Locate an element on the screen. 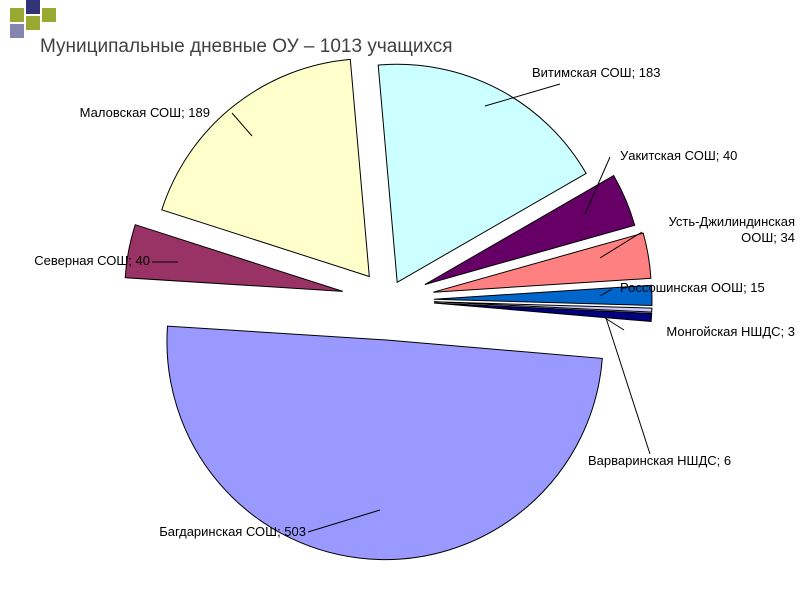 The image size is (800, 600). slice-label: Усть-Джилиндинская ООШ; 34 is located at coordinates (731, 229).